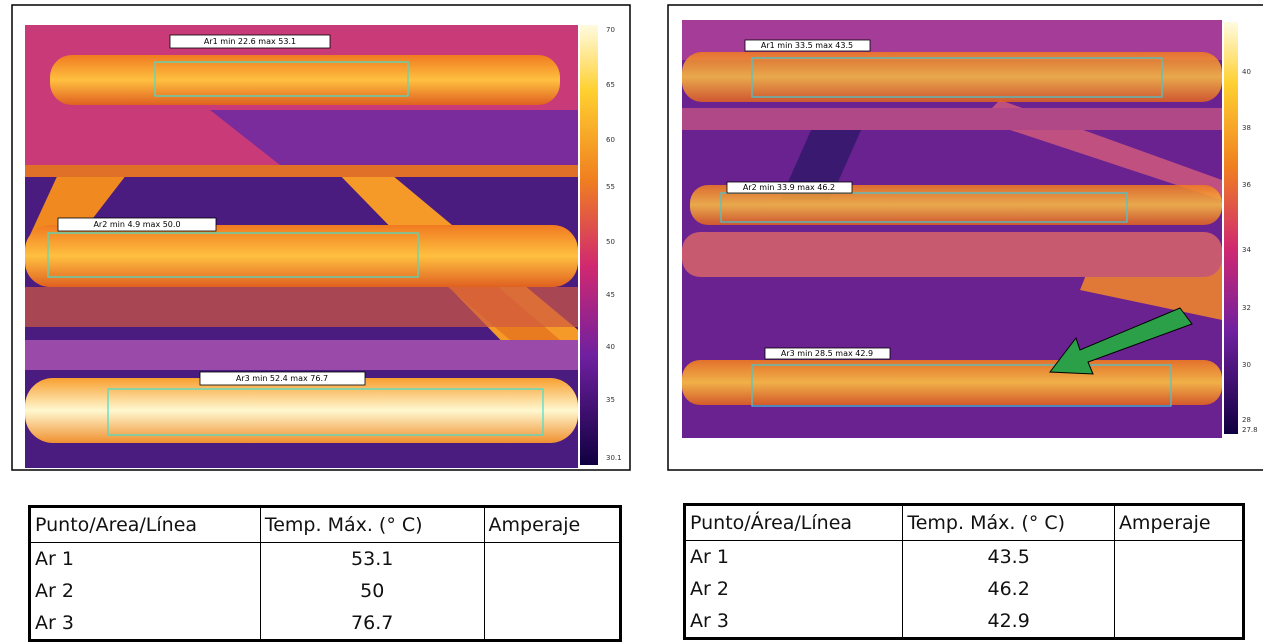 This screenshot has width=1263, height=642. What do you see at coordinates (1008, 556) in the screenshot?
I see `table-cell: 43.5` at bounding box center [1008, 556].